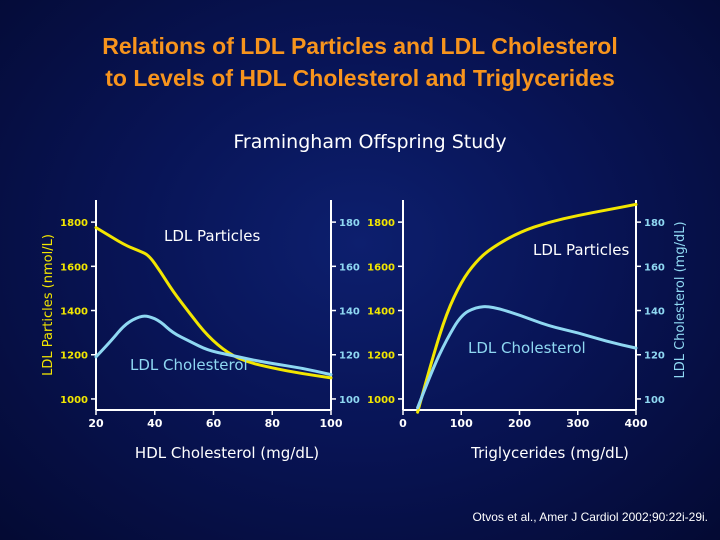  What do you see at coordinates (370, 142) in the screenshot?
I see `chart-subtitle: Framingham Offspring Study` at bounding box center [370, 142].